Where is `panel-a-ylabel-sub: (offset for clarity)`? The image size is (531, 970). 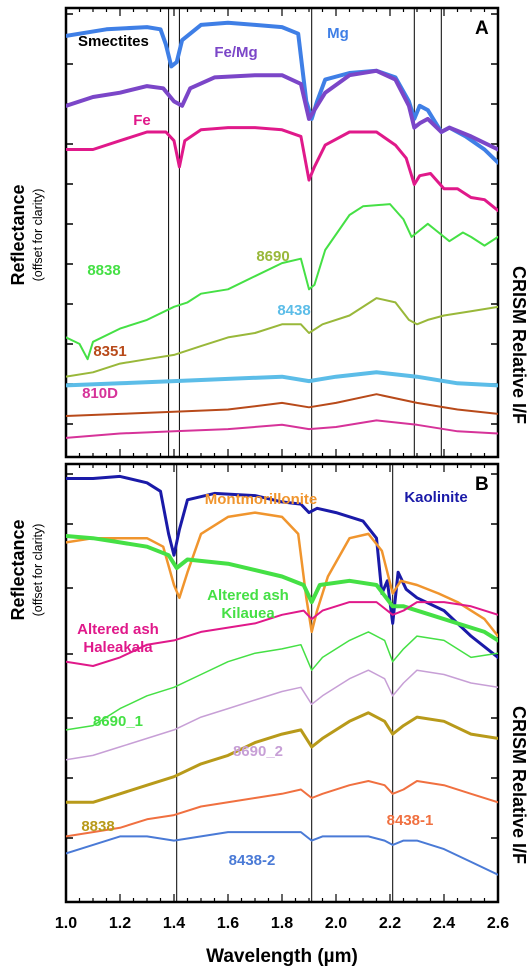
panel-a-ylabel-sub: (offset for clarity) is located at coordinates (38, 235).